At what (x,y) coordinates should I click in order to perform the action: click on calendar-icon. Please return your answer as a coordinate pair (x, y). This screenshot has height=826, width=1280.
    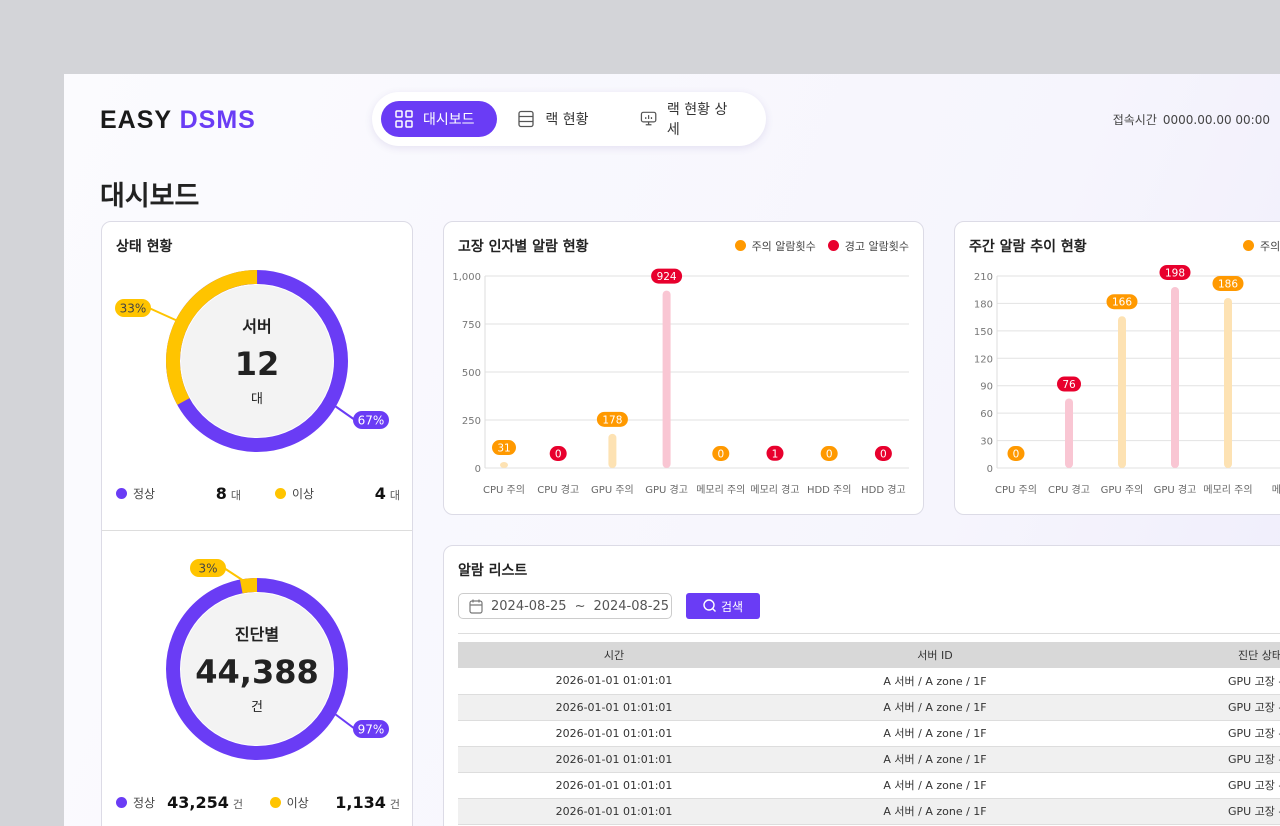
    Looking at the image, I should click on (476, 606).